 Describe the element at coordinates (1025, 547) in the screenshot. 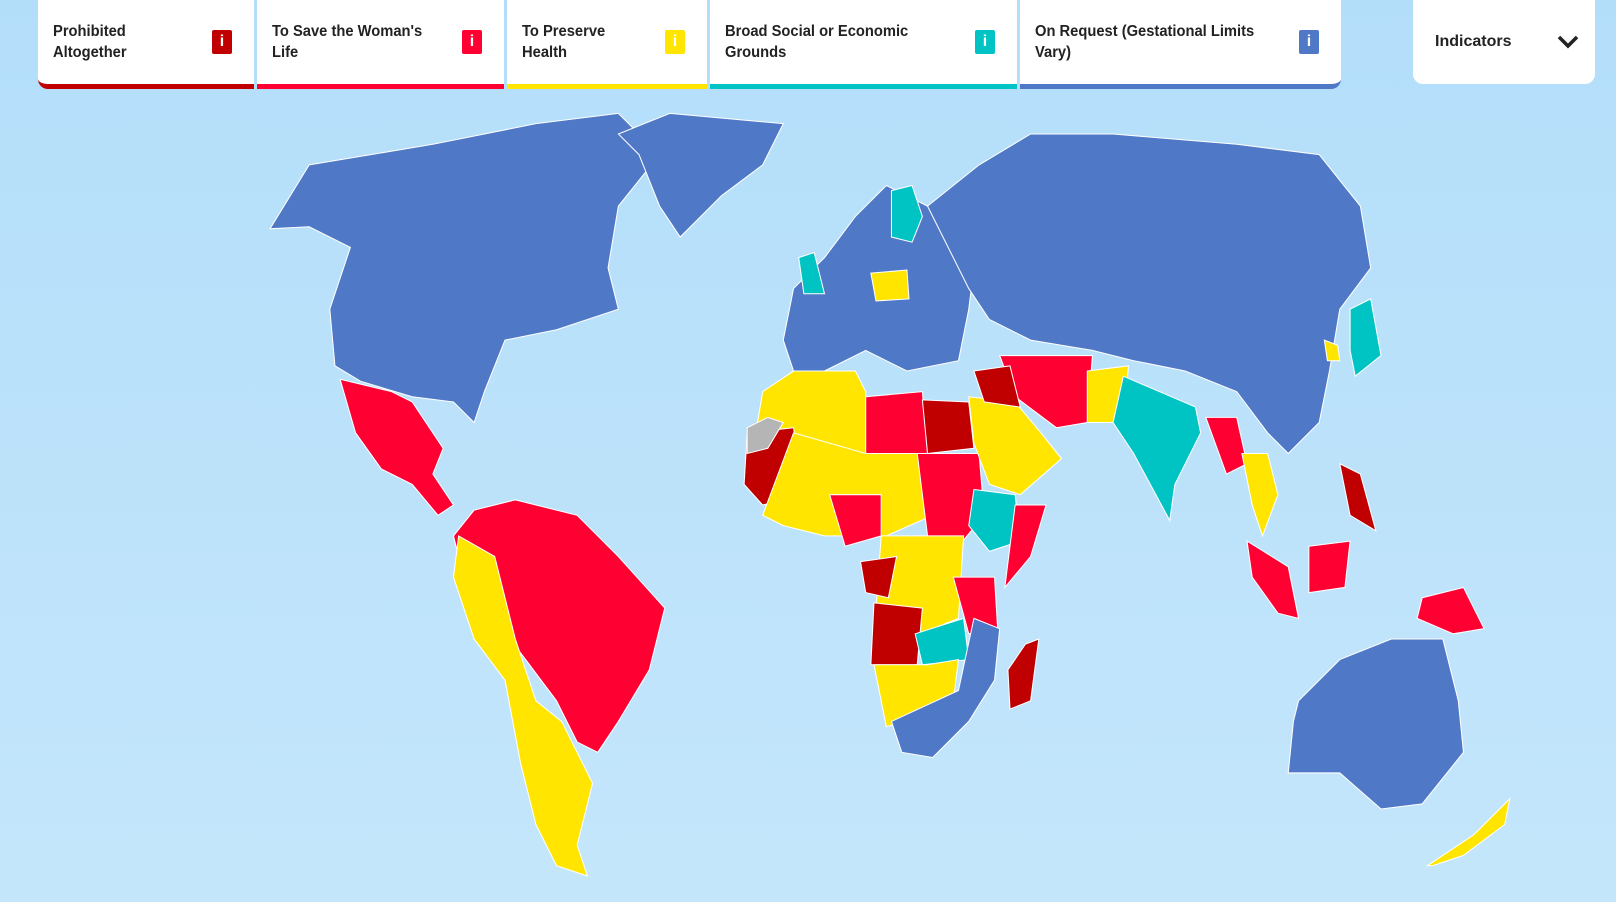

I see `country-somalia` at that location.